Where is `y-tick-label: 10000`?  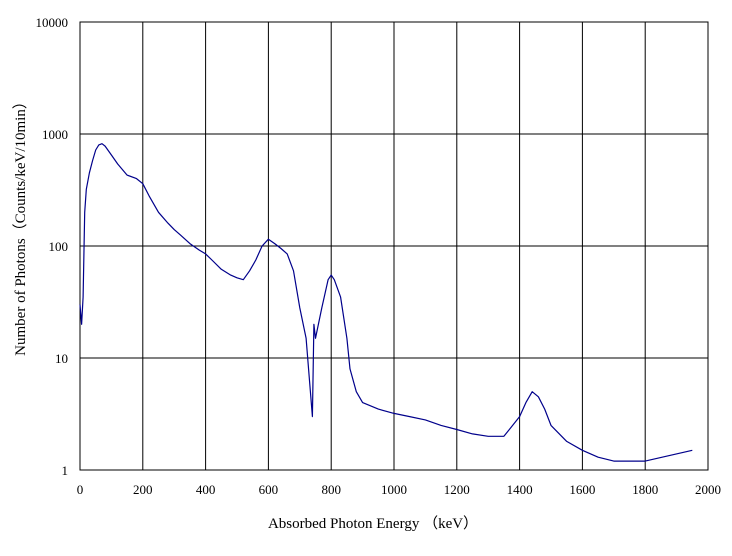 y-tick-label: 10000 is located at coordinates (52, 22).